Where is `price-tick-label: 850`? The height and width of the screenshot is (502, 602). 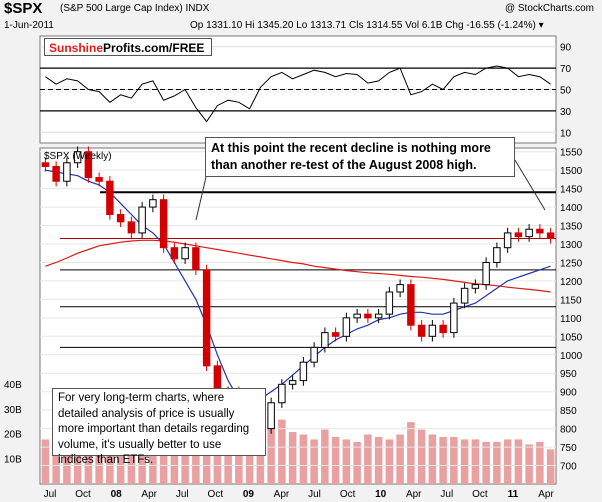
price-tick-label: 850 is located at coordinates (568, 411).